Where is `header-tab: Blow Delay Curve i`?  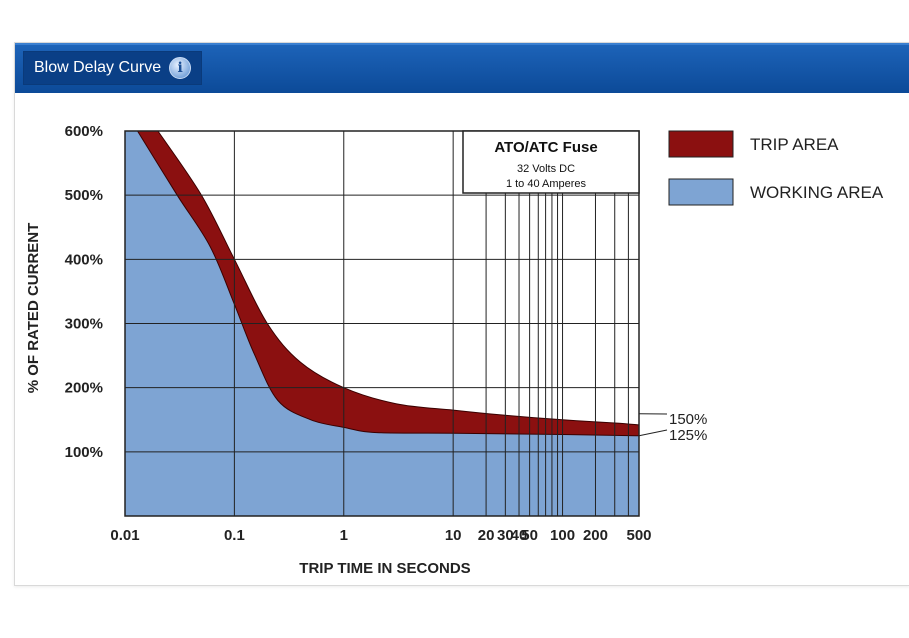 header-tab: Blow Delay Curve i is located at coordinates (113, 68).